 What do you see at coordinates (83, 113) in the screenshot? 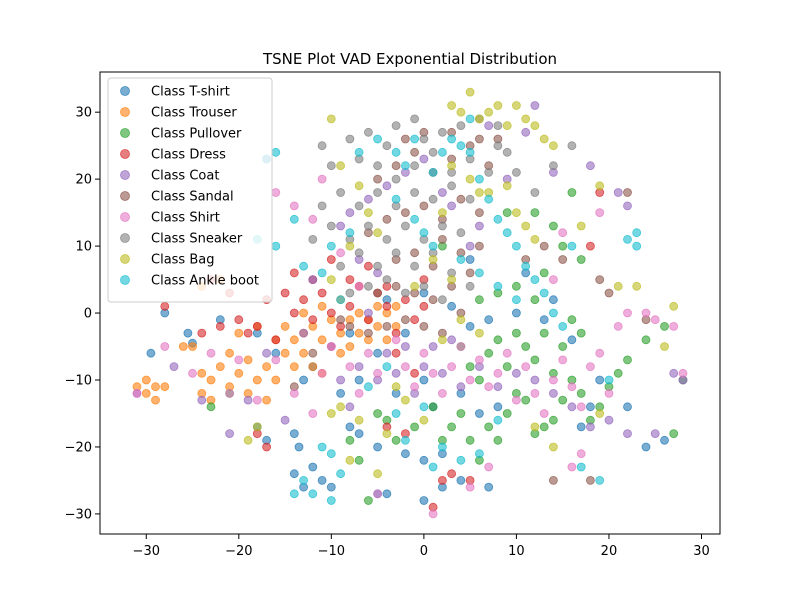
I see `y-tick-label: 30` at bounding box center [83, 113].